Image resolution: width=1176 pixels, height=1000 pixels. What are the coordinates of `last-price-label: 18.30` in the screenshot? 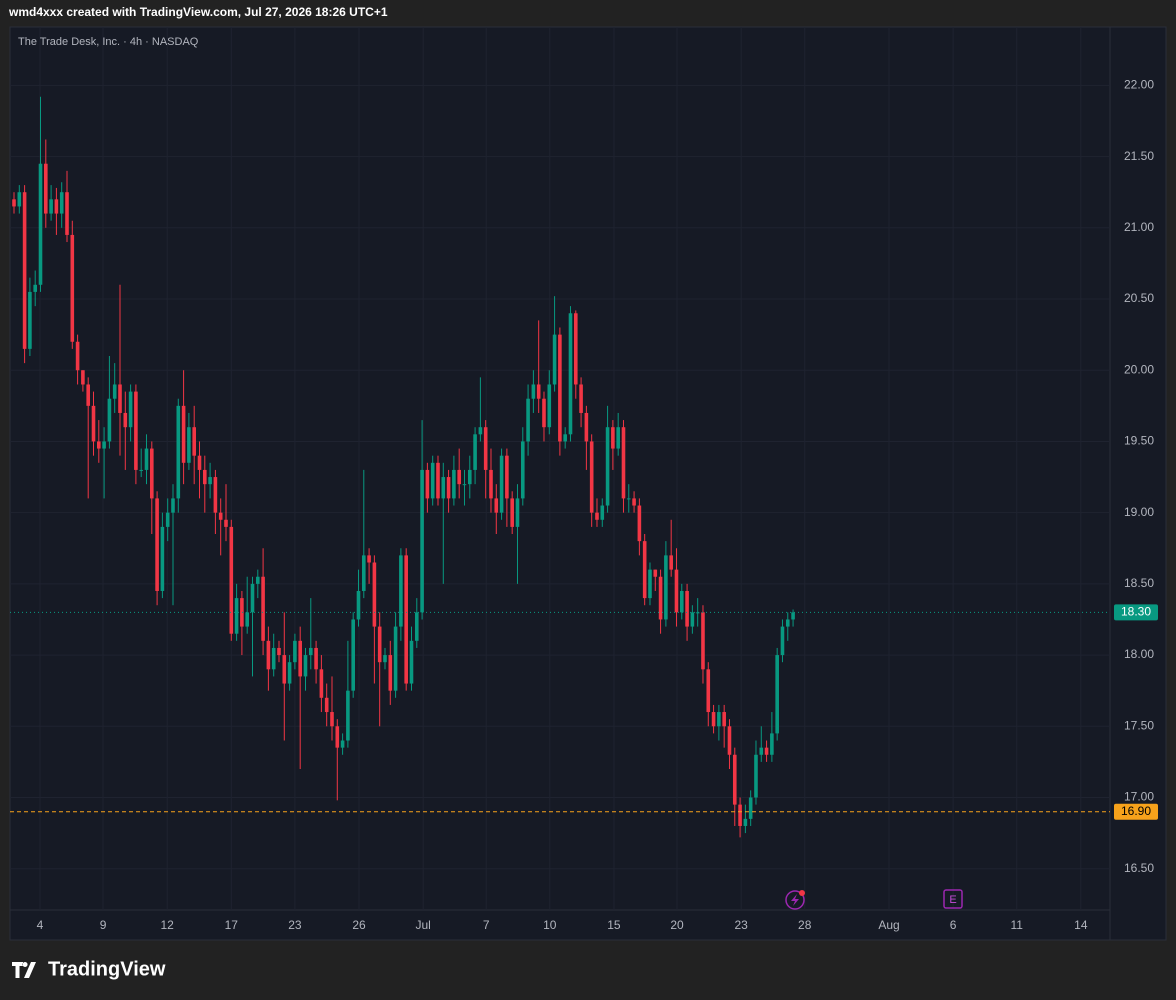 It's located at (1136, 612).